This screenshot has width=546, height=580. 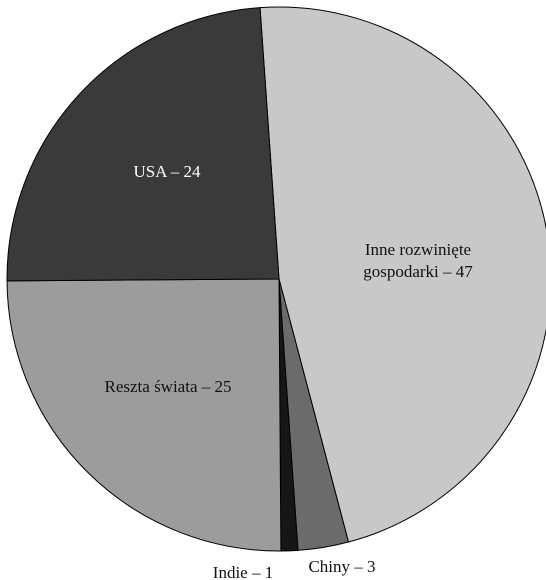 What do you see at coordinates (418, 249) in the screenshot?
I see `slice-label-line: Inne rozwinięte` at bounding box center [418, 249].